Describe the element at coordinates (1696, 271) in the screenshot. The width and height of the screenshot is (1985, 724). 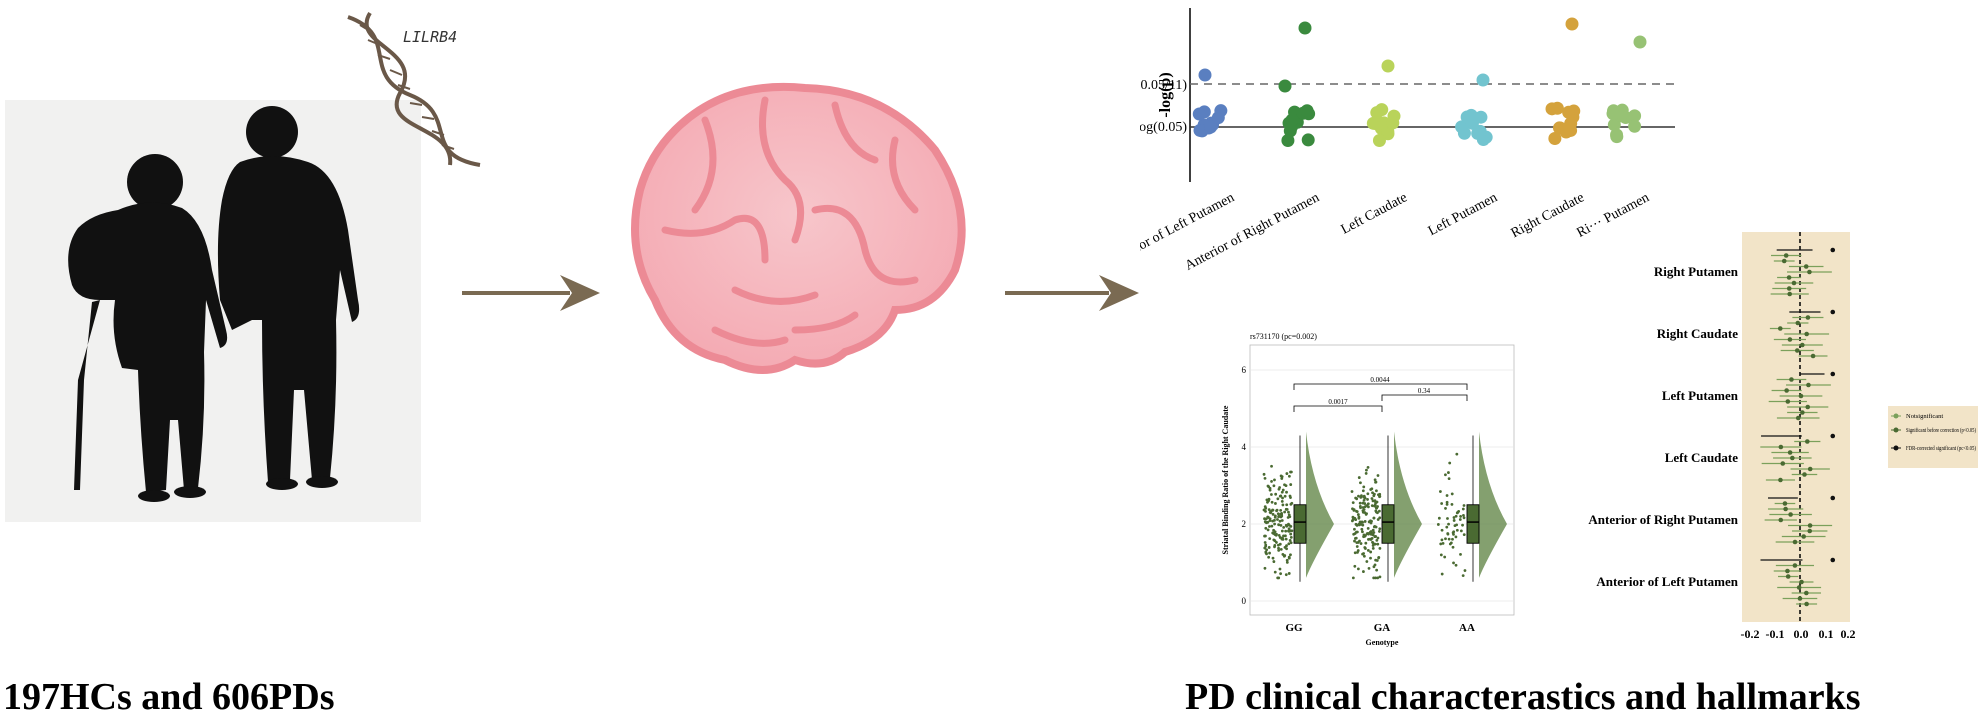
I see `forest-region-label: Right Putamen` at that location.